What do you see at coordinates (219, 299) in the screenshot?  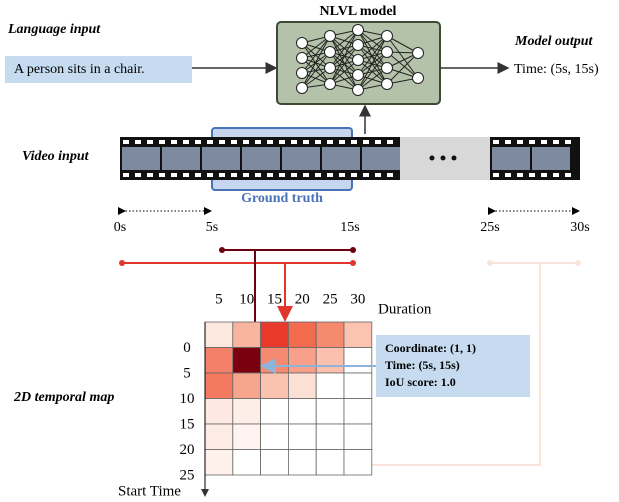 I see `column-label: 5` at bounding box center [219, 299].